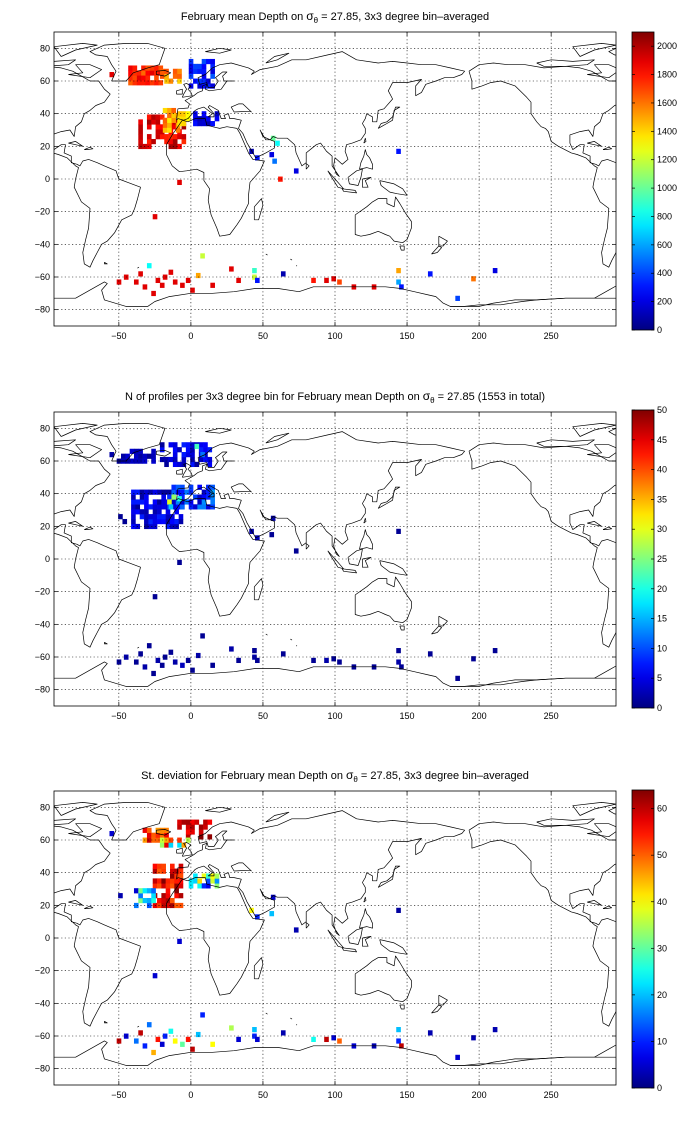 The width and height of the screenshot is (696, 1140). What do you see at coordinates (190, 336) in the screenshot?
I see `x-tick-label: 0` at bounding box center [190, 336].